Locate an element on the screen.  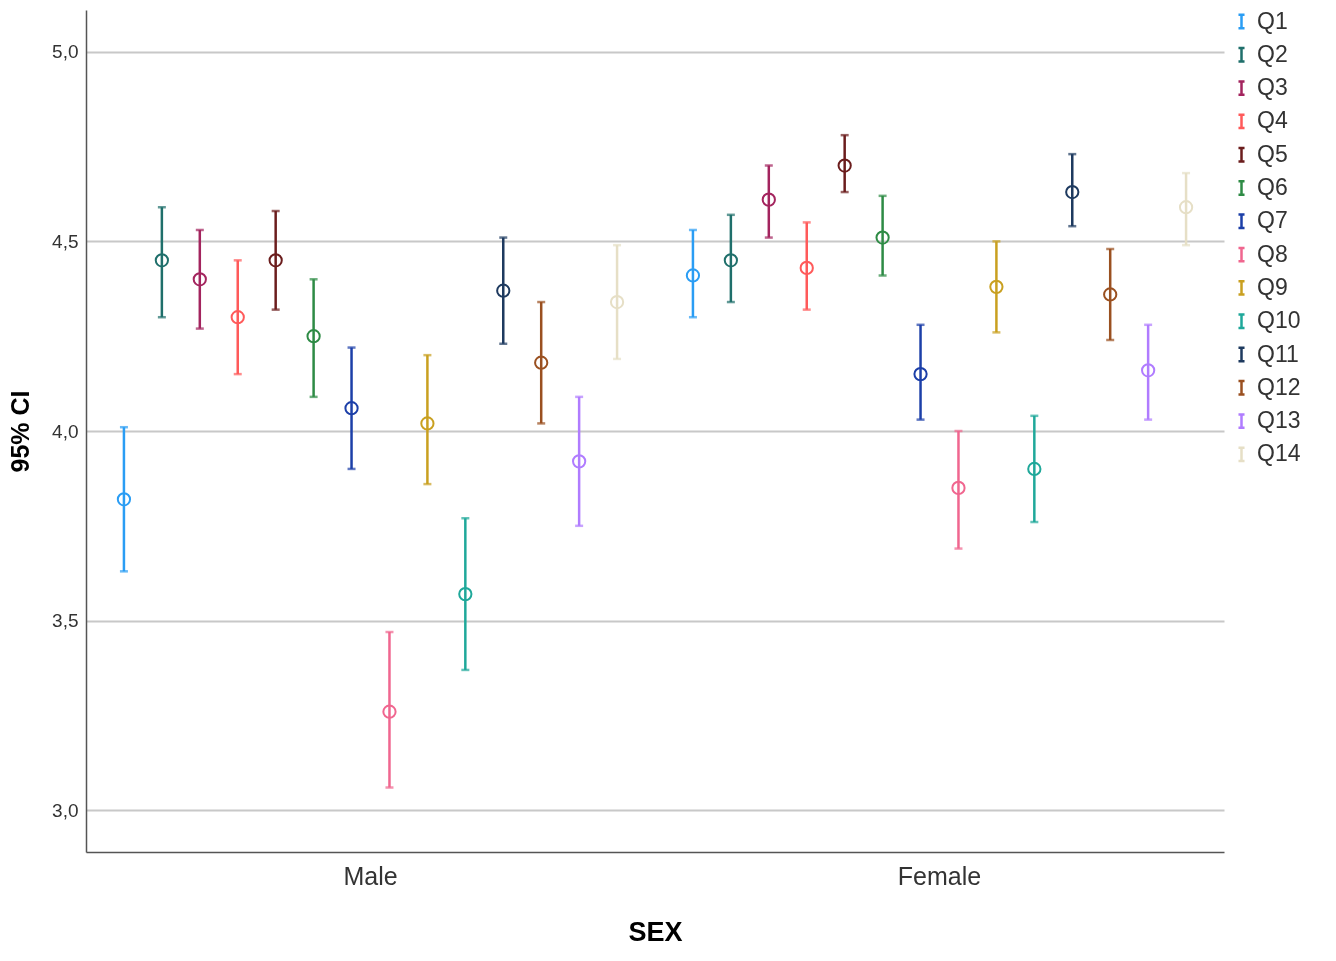
legend-label: Q7 is located at coordinates (1272, 220).